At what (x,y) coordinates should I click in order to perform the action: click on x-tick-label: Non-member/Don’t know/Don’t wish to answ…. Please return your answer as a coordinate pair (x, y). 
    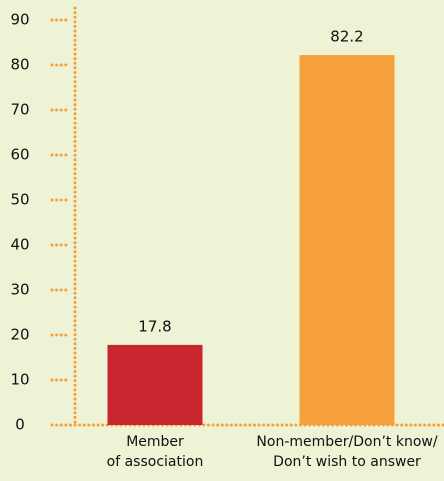
    Looking at the image, I should click on (346, 452).